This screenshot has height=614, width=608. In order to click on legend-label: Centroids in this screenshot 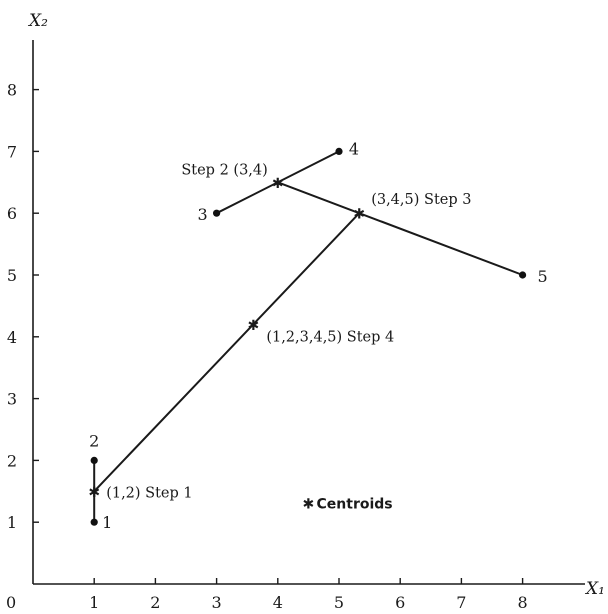, I will do `click(355, 505)`.